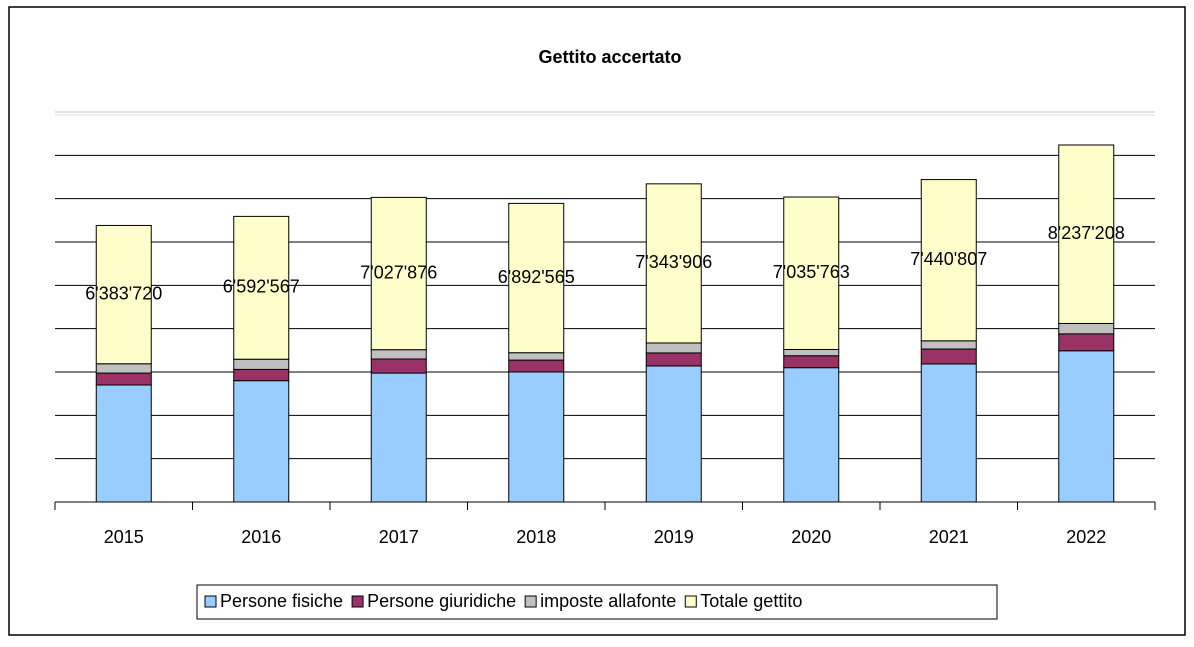  What do you see at coordinates (281, 601) in the screenshot?
I see `legend-label: Persone fisiche` at bounding box center [281, 601].